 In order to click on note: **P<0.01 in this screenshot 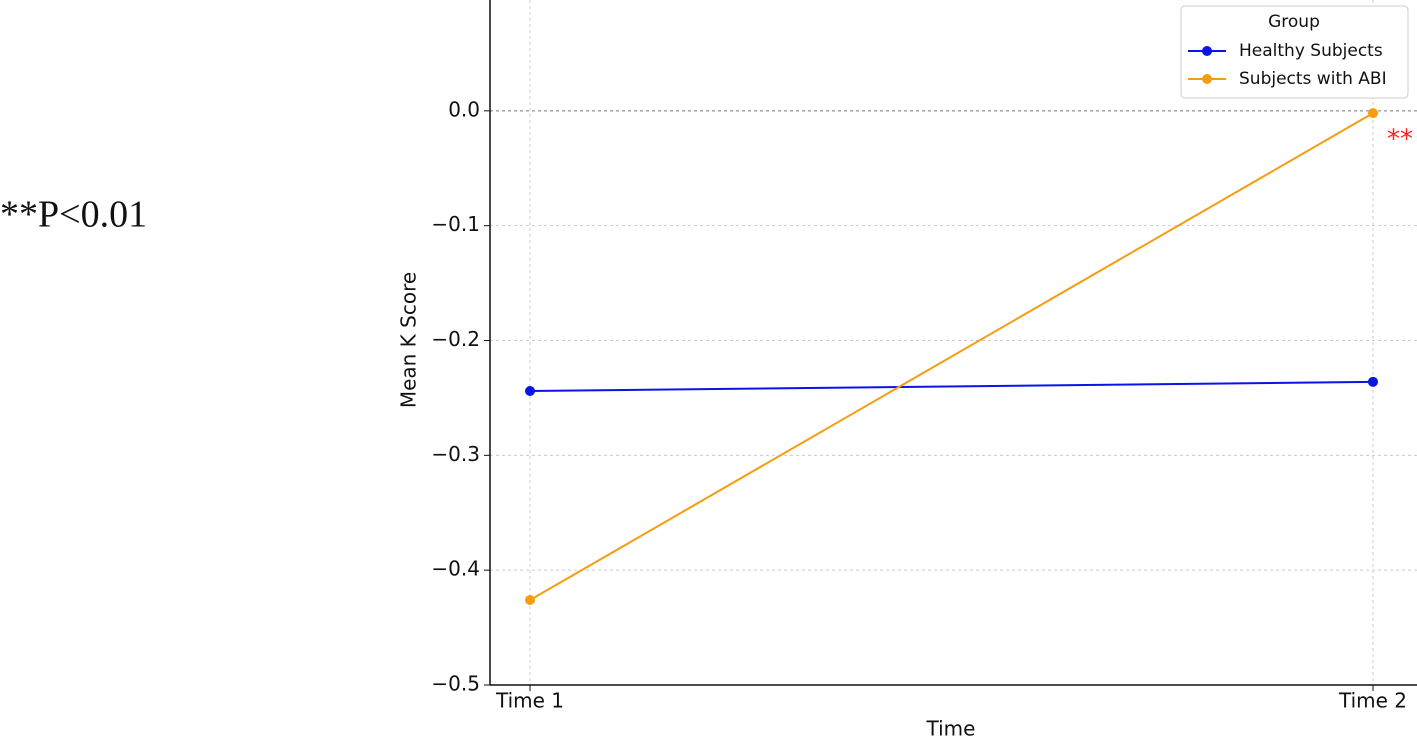, I will do `click(73, 215)`.